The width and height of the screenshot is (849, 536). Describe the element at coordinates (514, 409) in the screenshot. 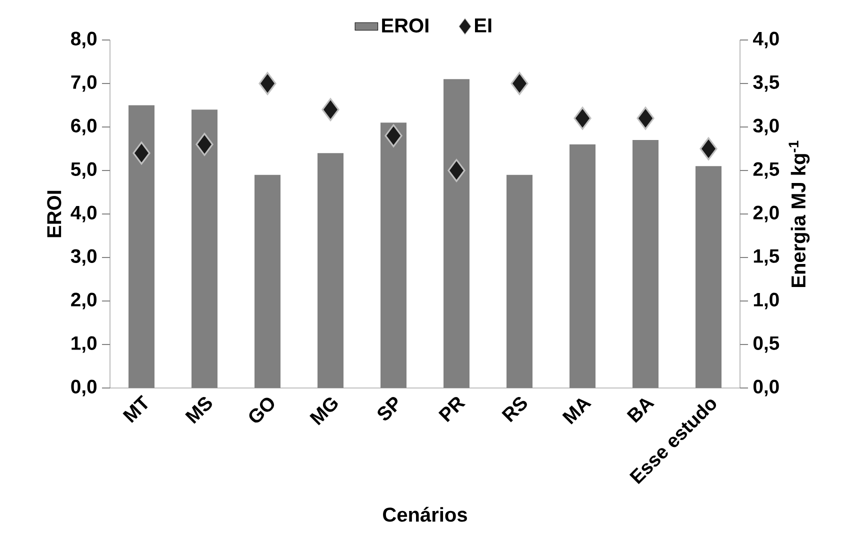

I see `x-tick-label: RS` at that location.